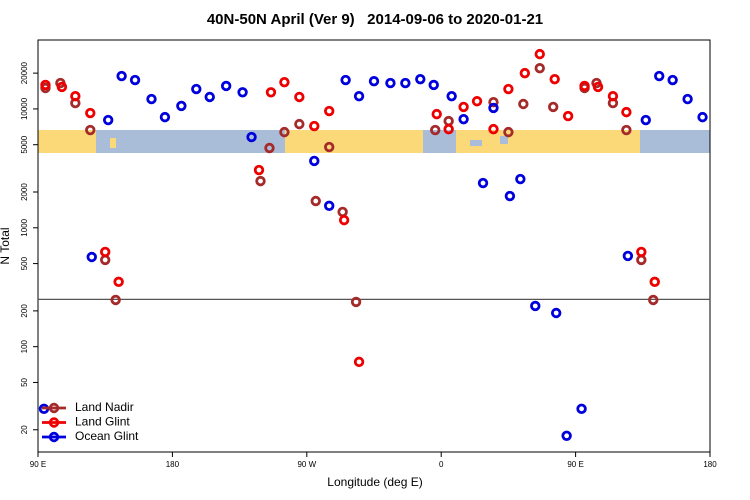  I want to click on y-tick-label: 50, so click(24, 381).